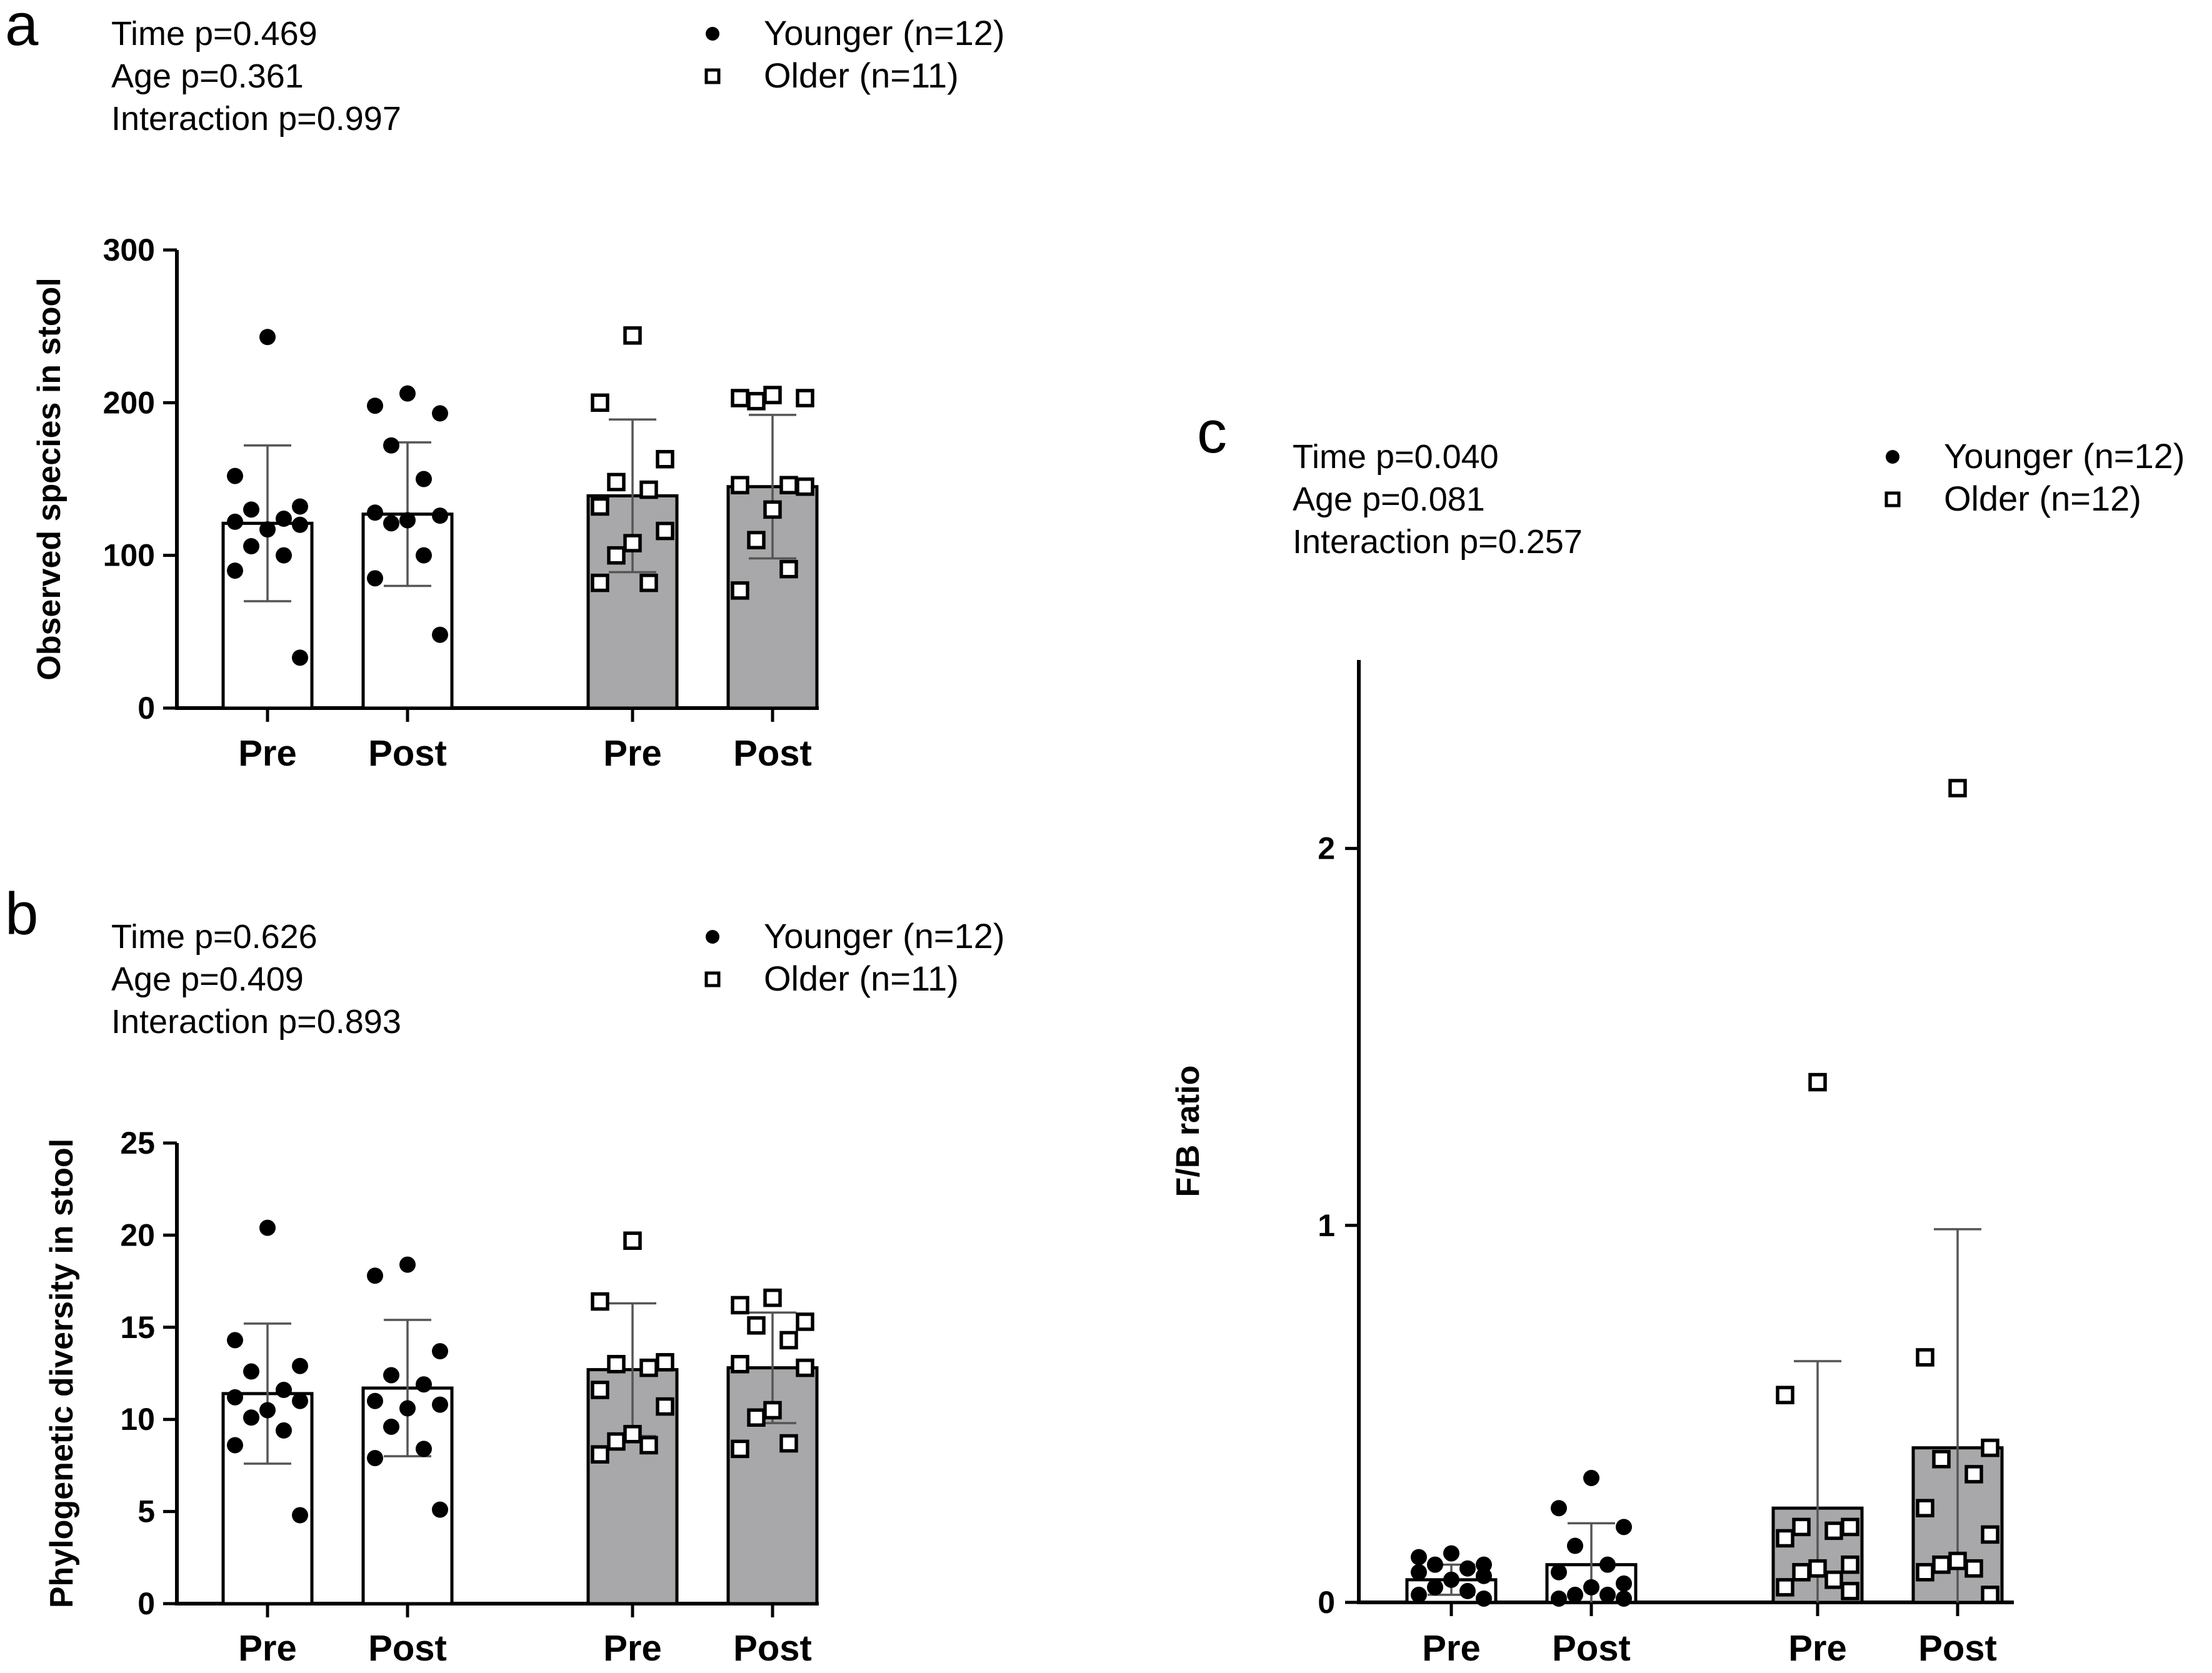 The height and width of the screenshot is (1673, 2212). Describe the element at coordinates (256, 1022) in the screenshot. I see `stat-line: Interaction p=0.893` at that location.